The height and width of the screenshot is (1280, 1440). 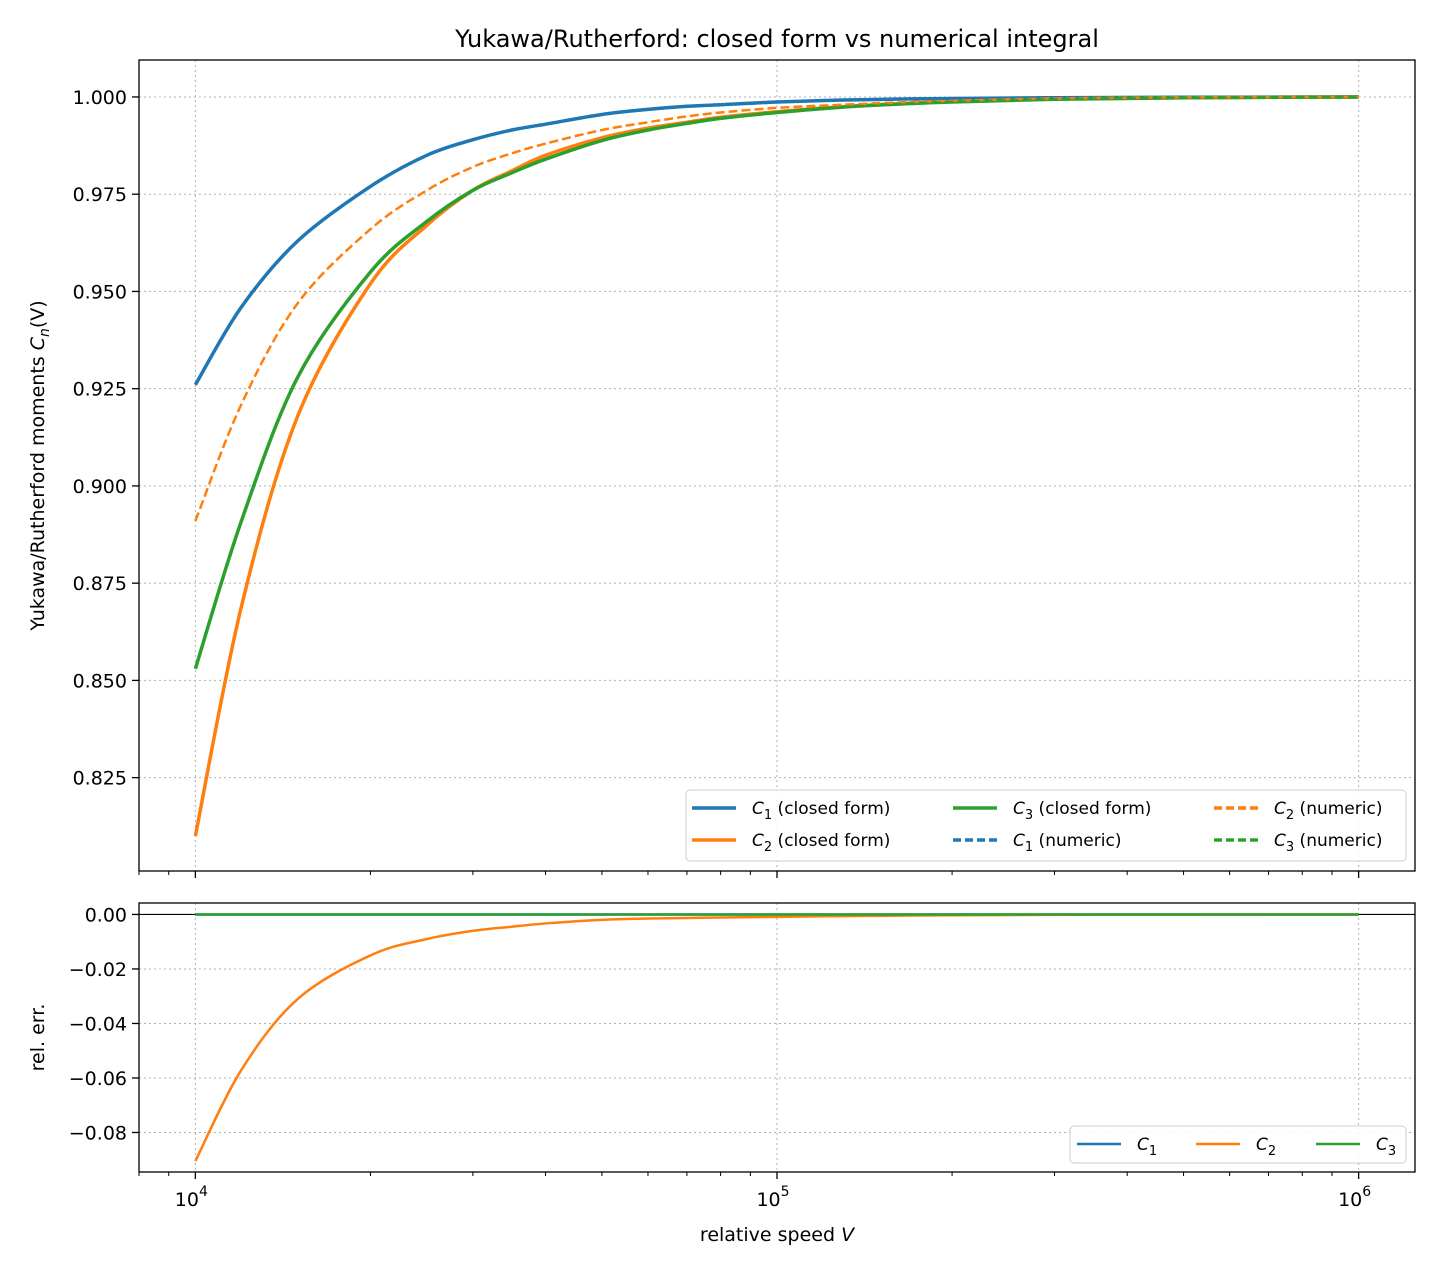 I want to click on y-tick-label: 0.825, so click(x=100, y=779).